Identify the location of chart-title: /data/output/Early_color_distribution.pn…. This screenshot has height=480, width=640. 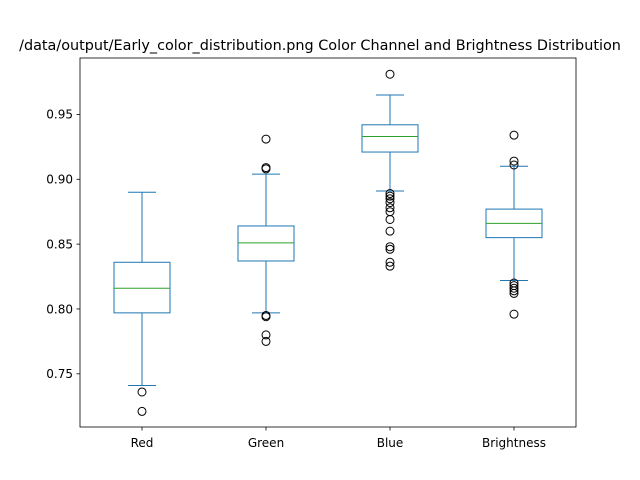
(320, 46).